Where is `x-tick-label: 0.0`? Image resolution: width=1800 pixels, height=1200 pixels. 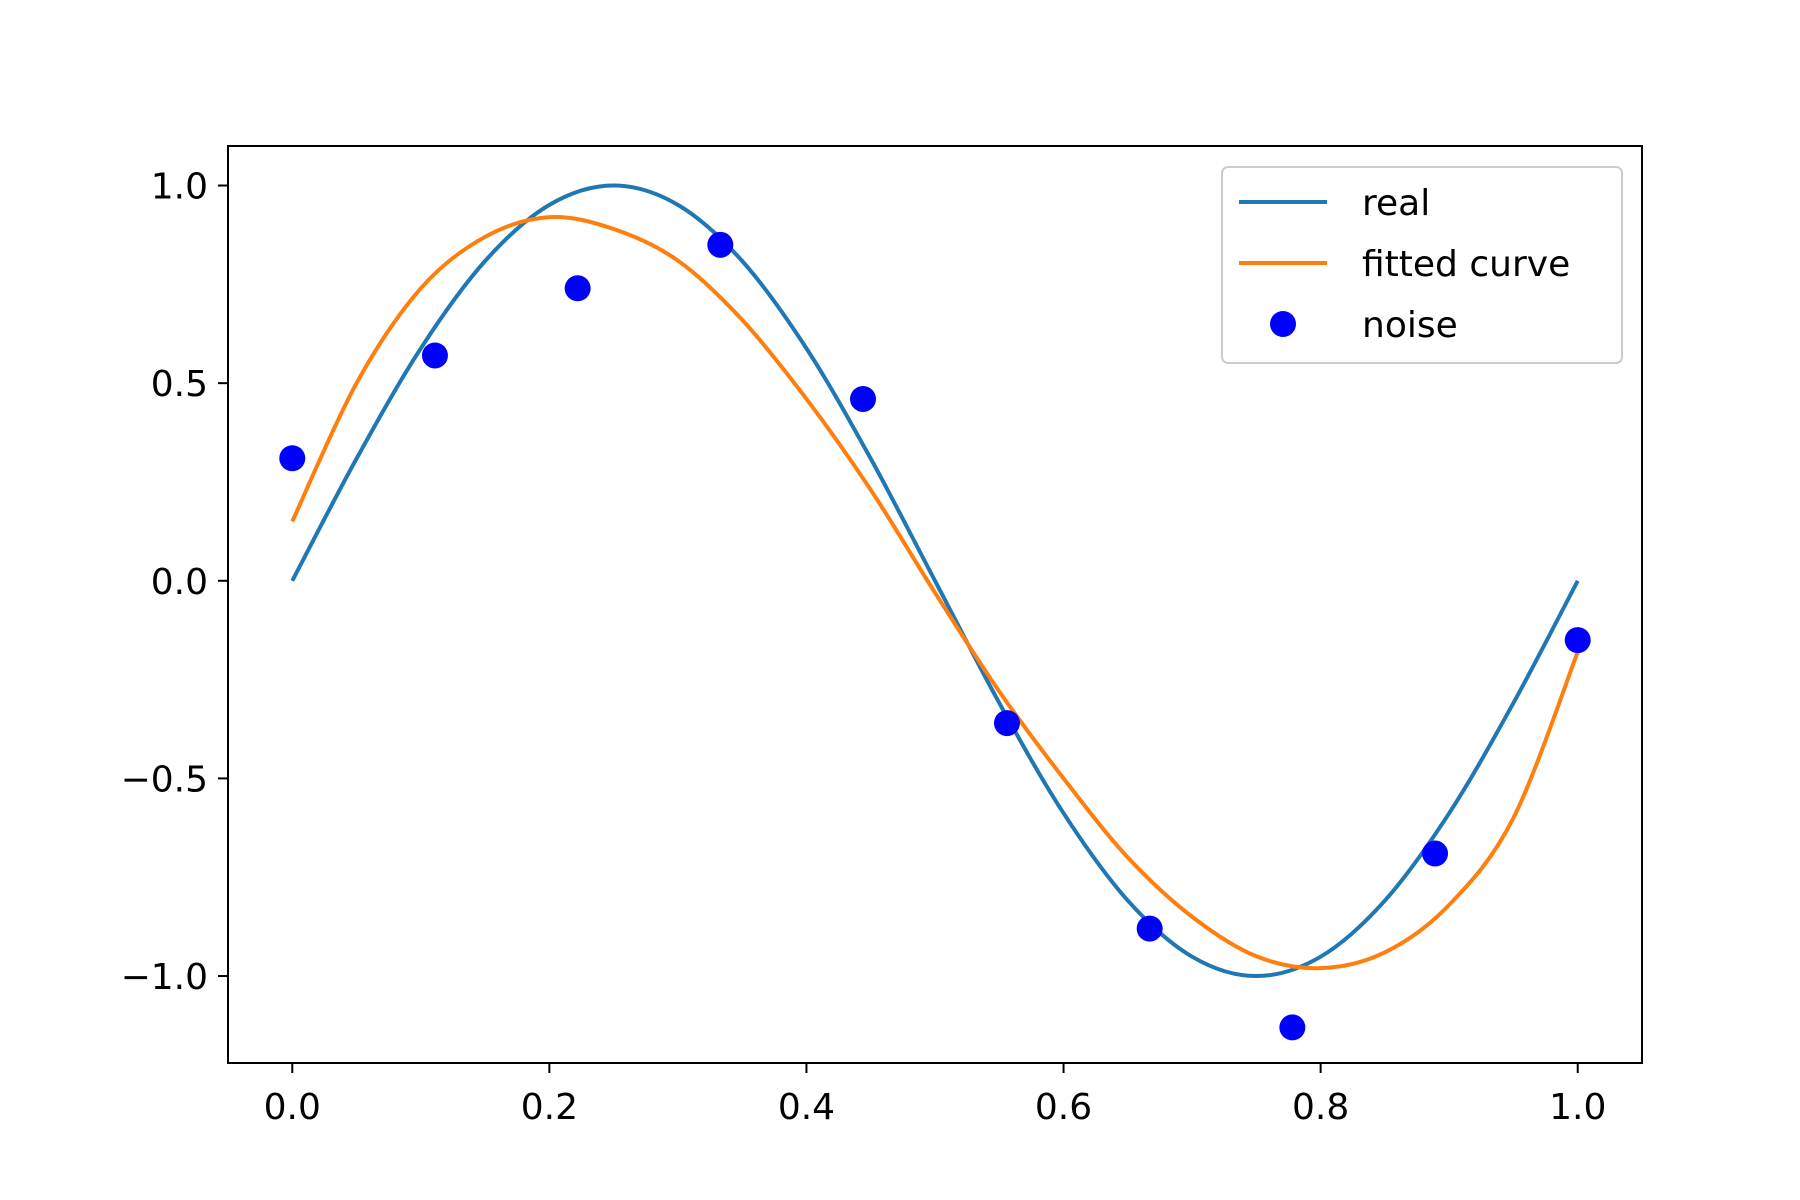
x-tick-label: 0.0 is located at coordinates (292, 1107).